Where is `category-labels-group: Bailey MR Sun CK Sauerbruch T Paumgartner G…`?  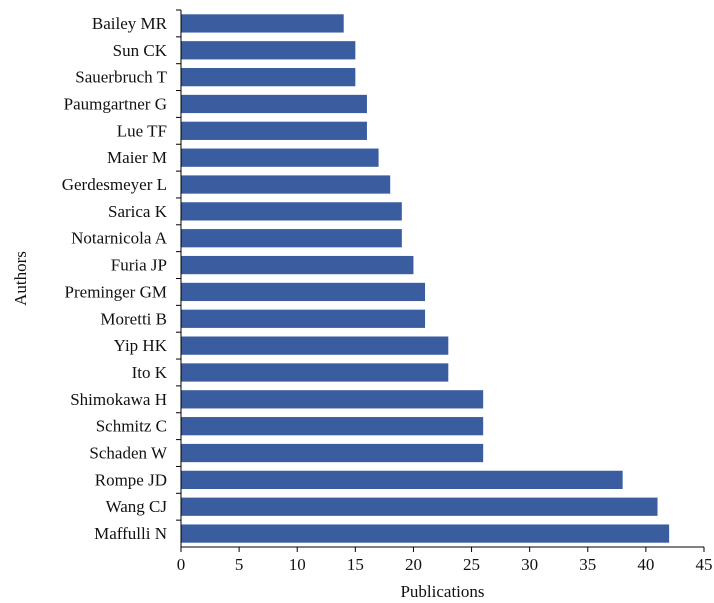
category-labels-group: Bailey MR Sun CK Sauerbruch T Paumgartner G… is located at coordinates (121, 276).